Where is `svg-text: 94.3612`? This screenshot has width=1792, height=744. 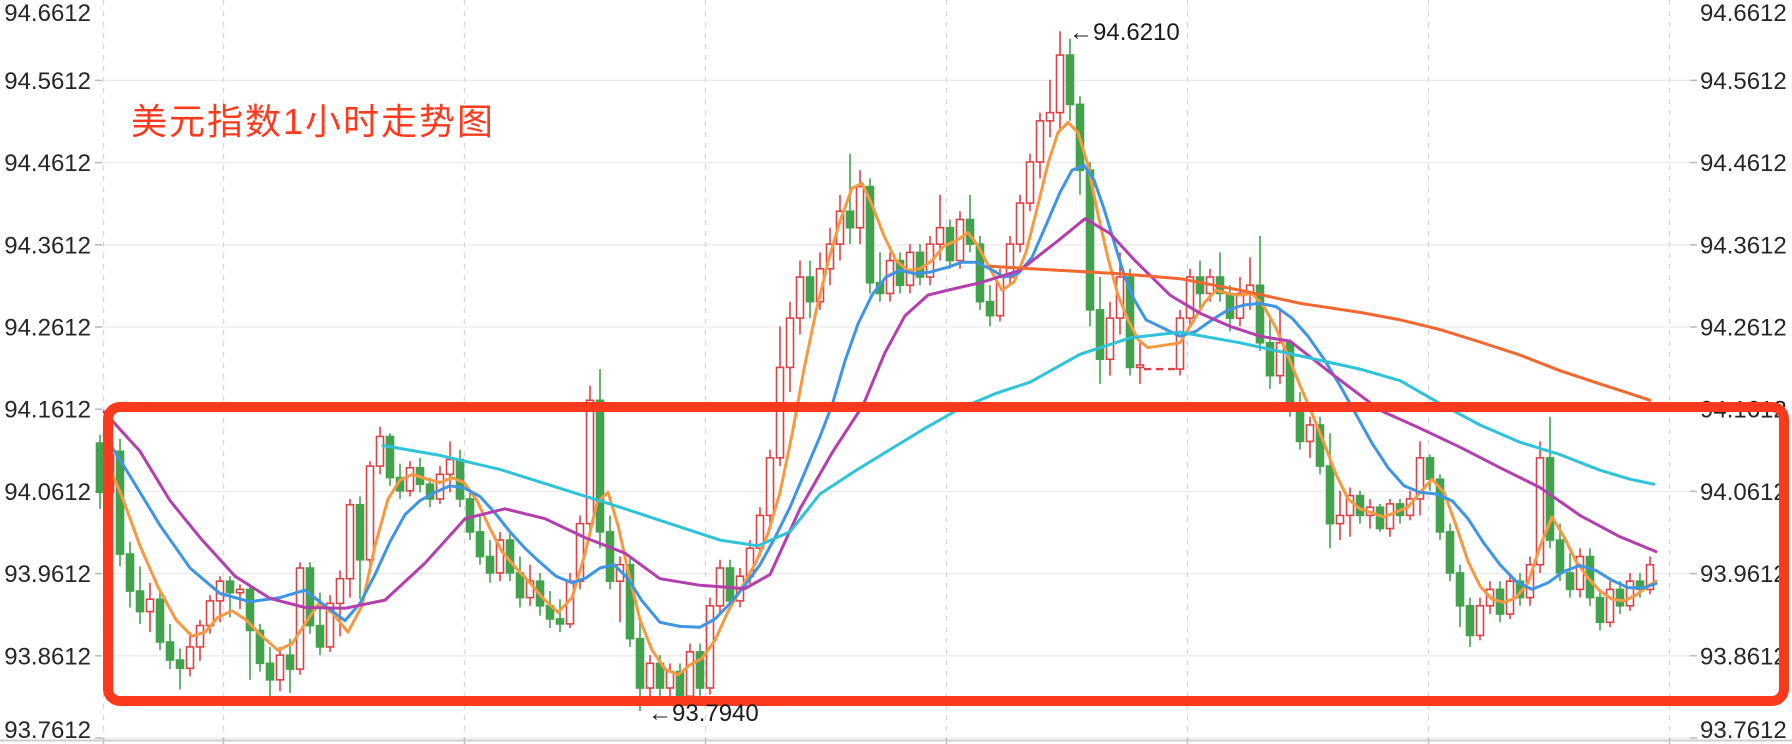 svg-text: 94.3612 is located at coordinates (1743, 245).